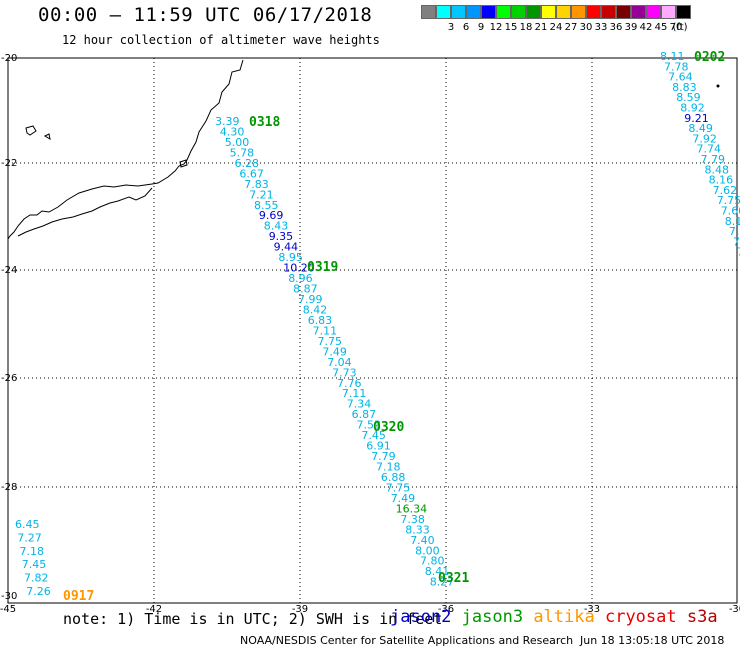 The width and height of the screenshot is (740, 650). What do you see at coordinates (31, 130) in the screenshot?
I see `coastline-island-b` at bounding box center [31, 130].